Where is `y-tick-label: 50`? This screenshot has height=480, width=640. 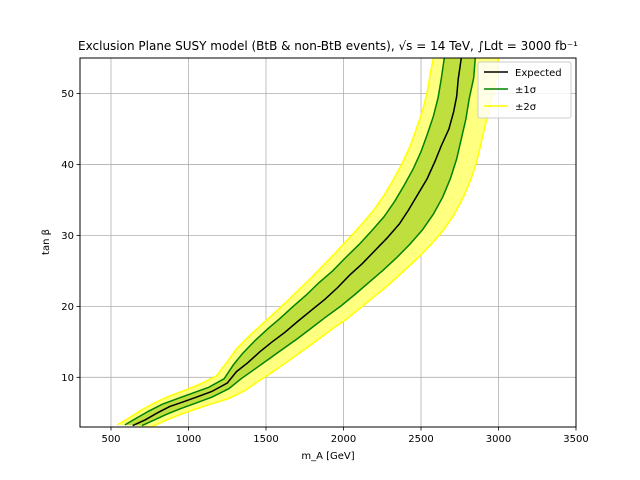
y-tick-label: 50 is located at coordinates (67, 94).